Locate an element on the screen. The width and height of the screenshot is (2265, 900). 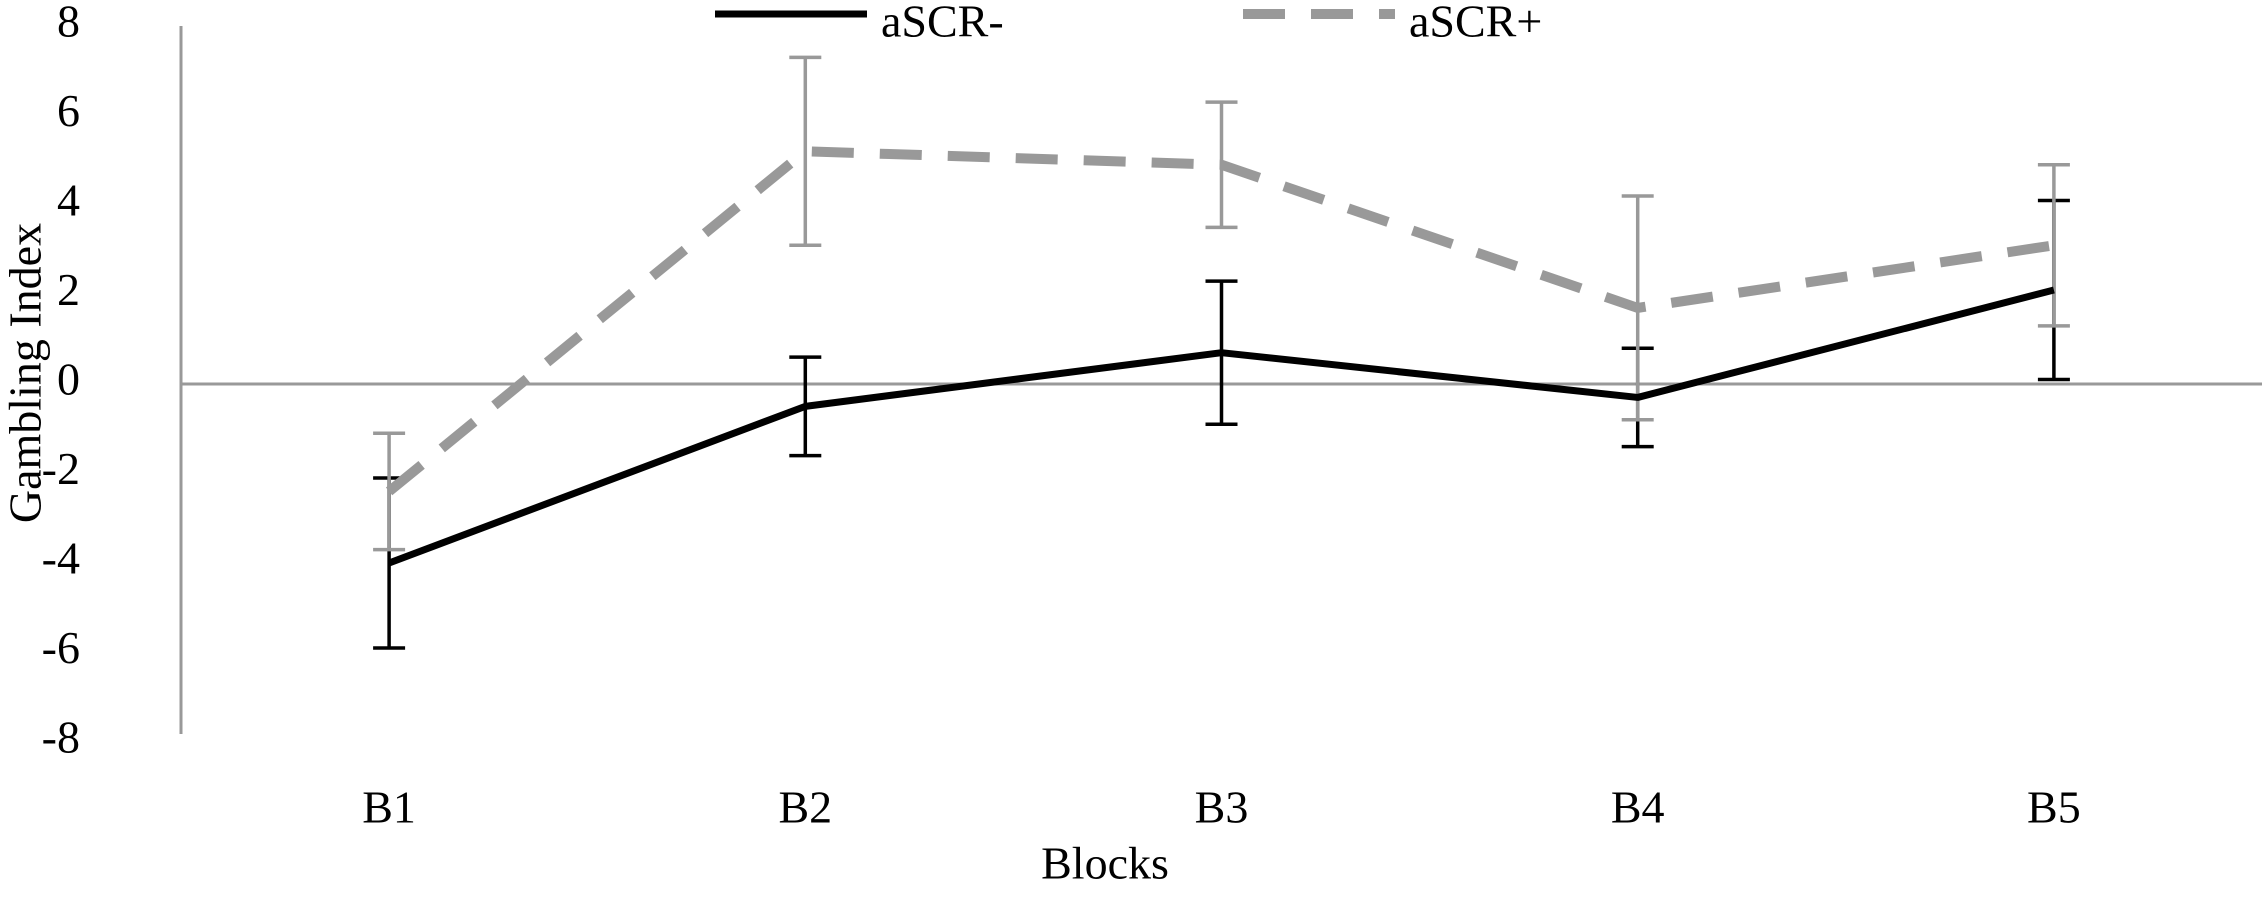
y-axis-title: Gambling Index is located at coordinates (25, 373).